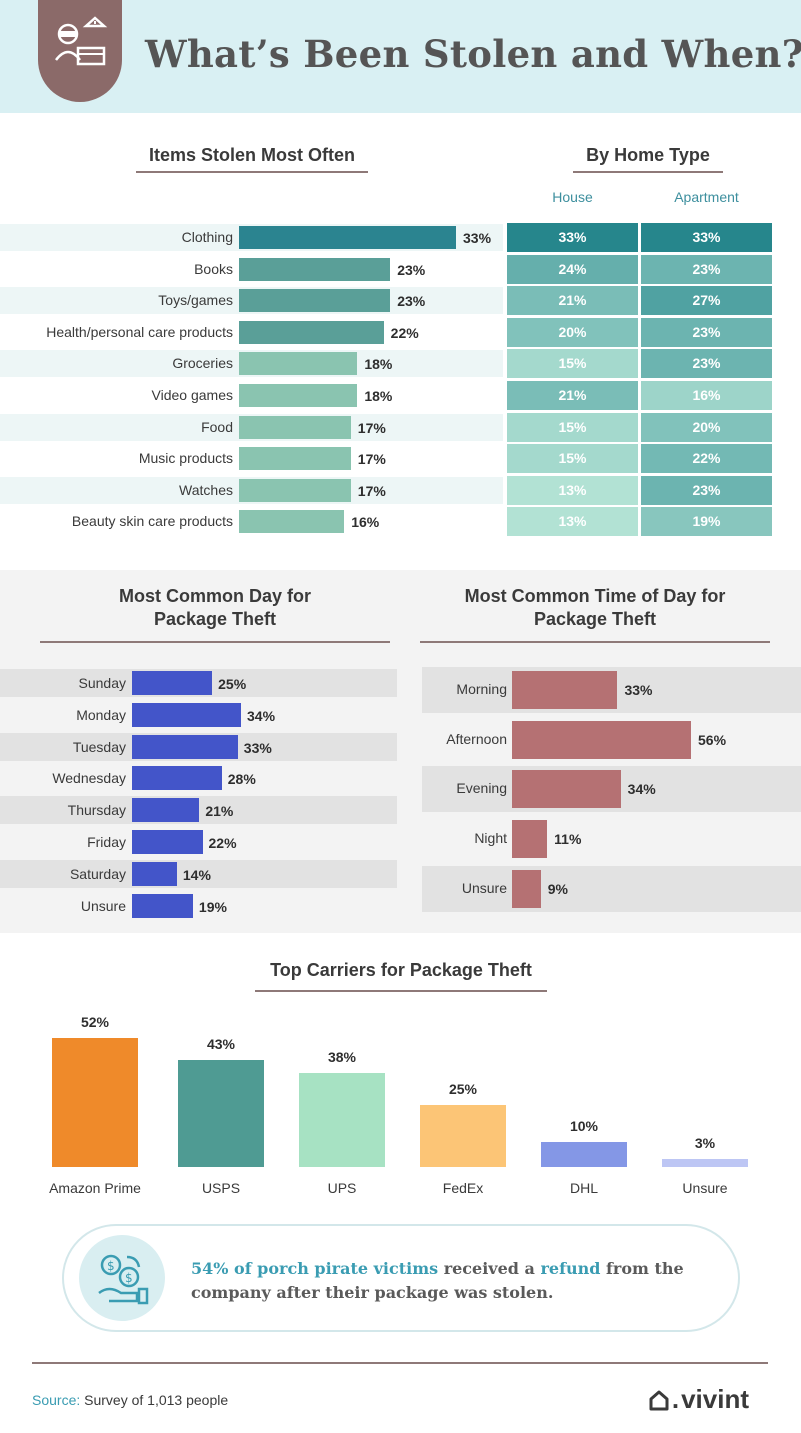  I want to click on item-row: Clothing 33%, so click(251, 237).